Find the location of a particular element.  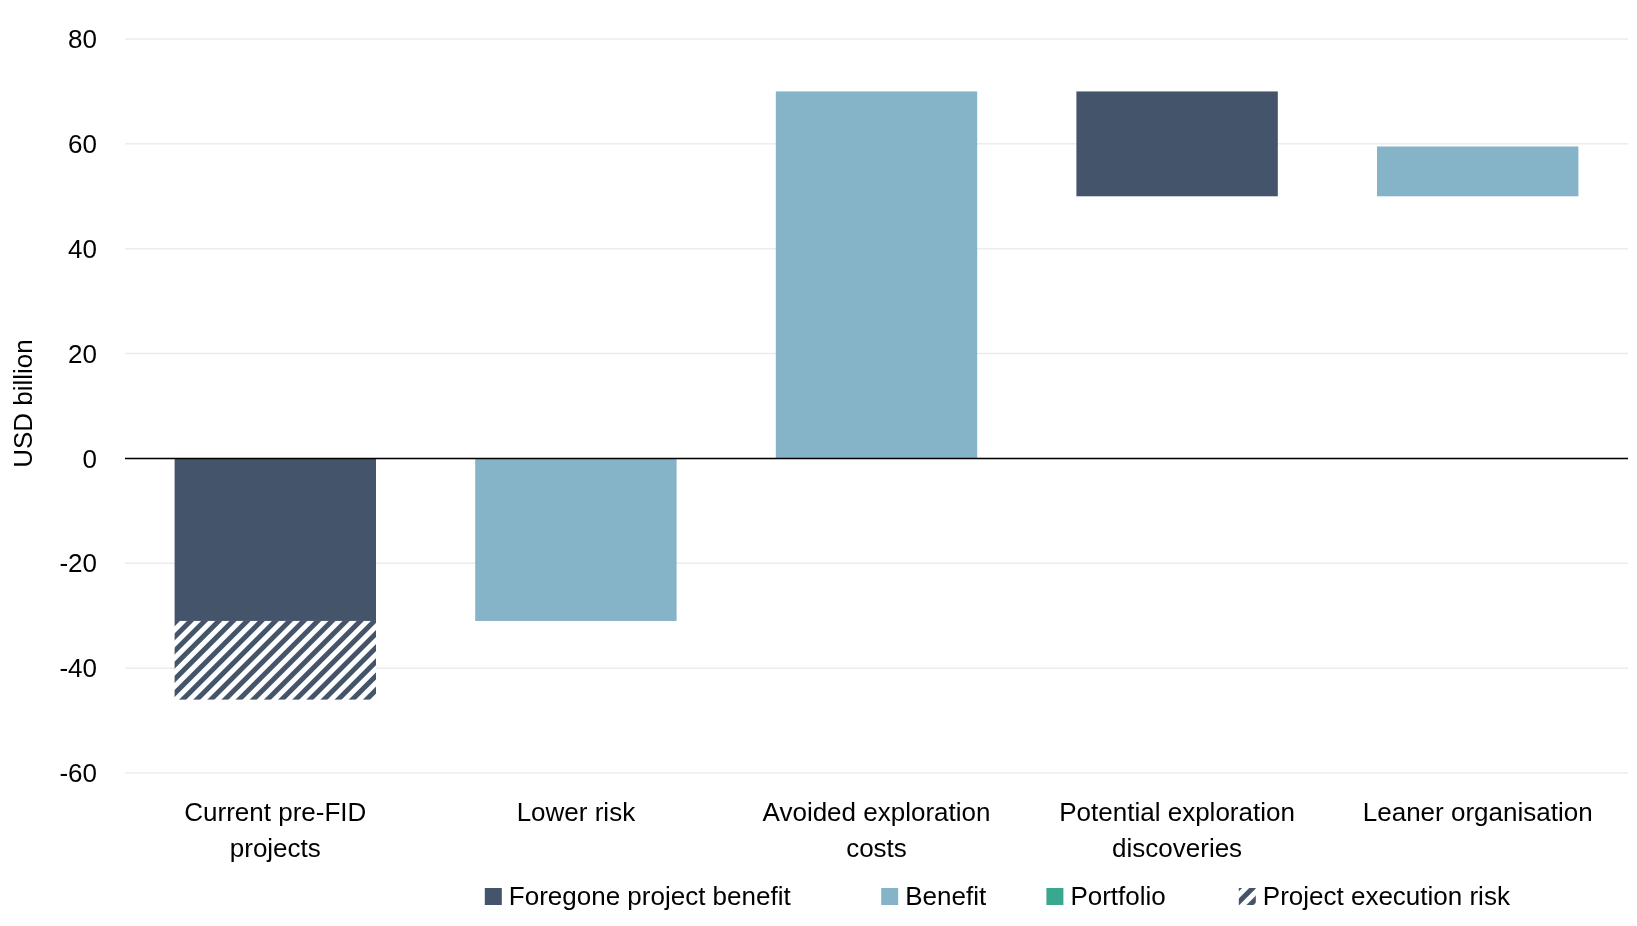

legend-label: Benefit is located at coordinates (946, 896).